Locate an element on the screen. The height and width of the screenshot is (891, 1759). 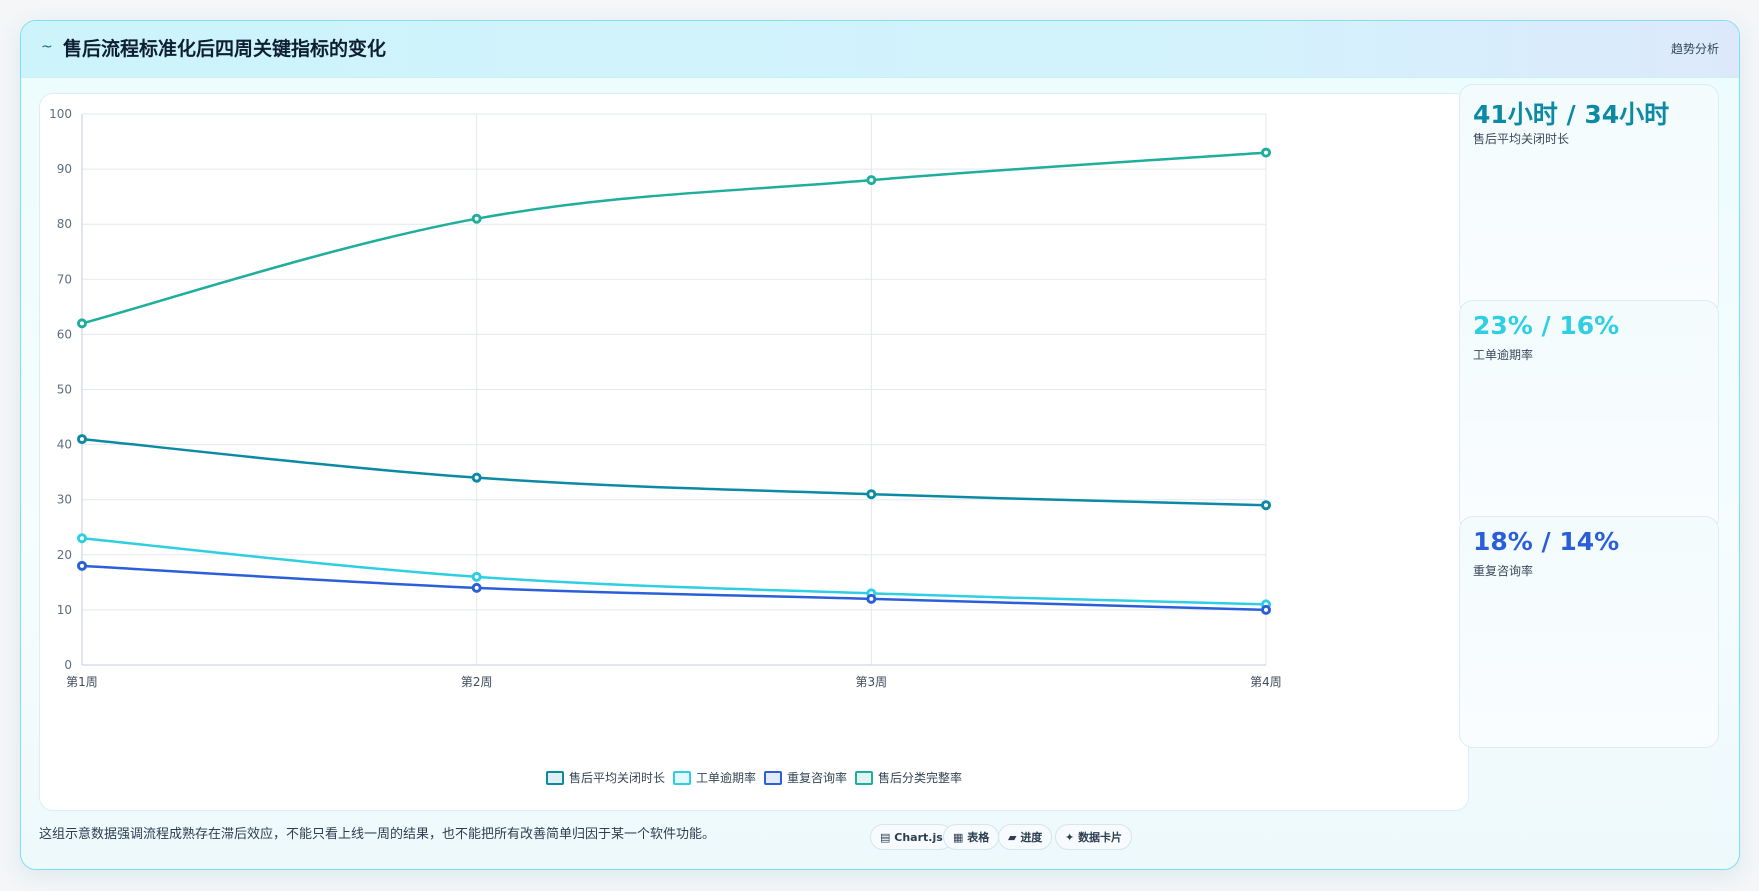
legend-label: 重复咨询率 is located at coordinates (817, 778).